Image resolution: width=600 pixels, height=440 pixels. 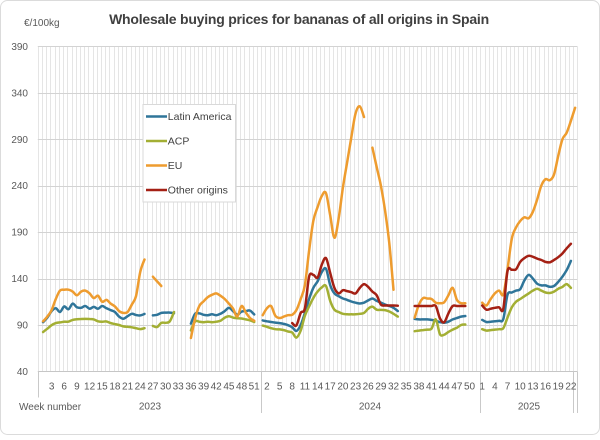 What do you see at coordinates (470, 386) in the screenshot?
I see `svg-text: 50` at bounding box center [470, 386].